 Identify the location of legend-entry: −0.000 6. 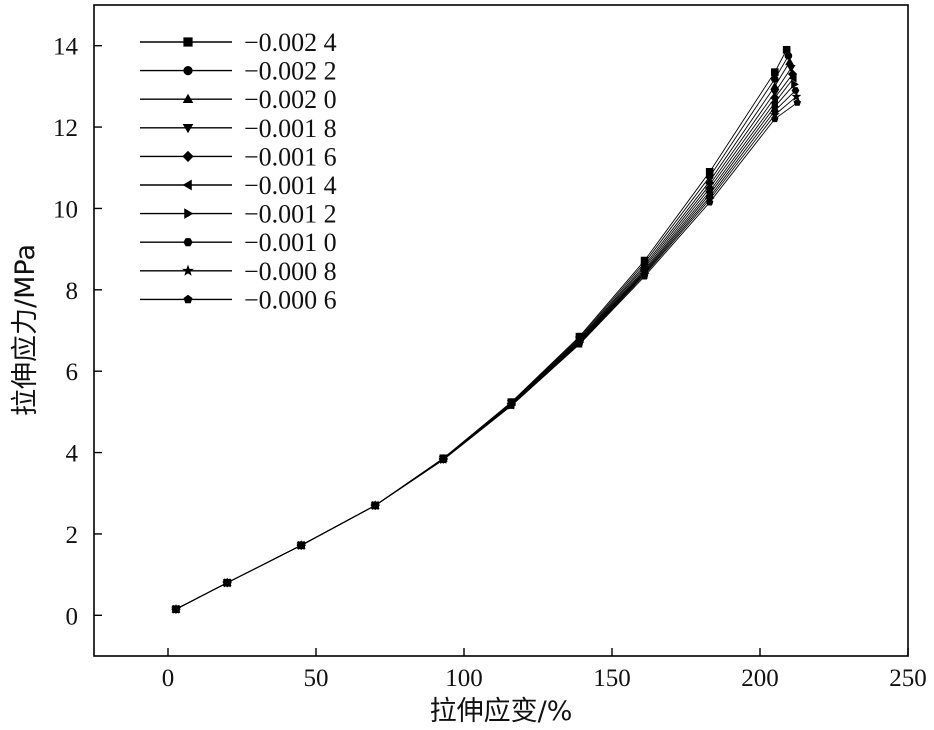
(238, 299).